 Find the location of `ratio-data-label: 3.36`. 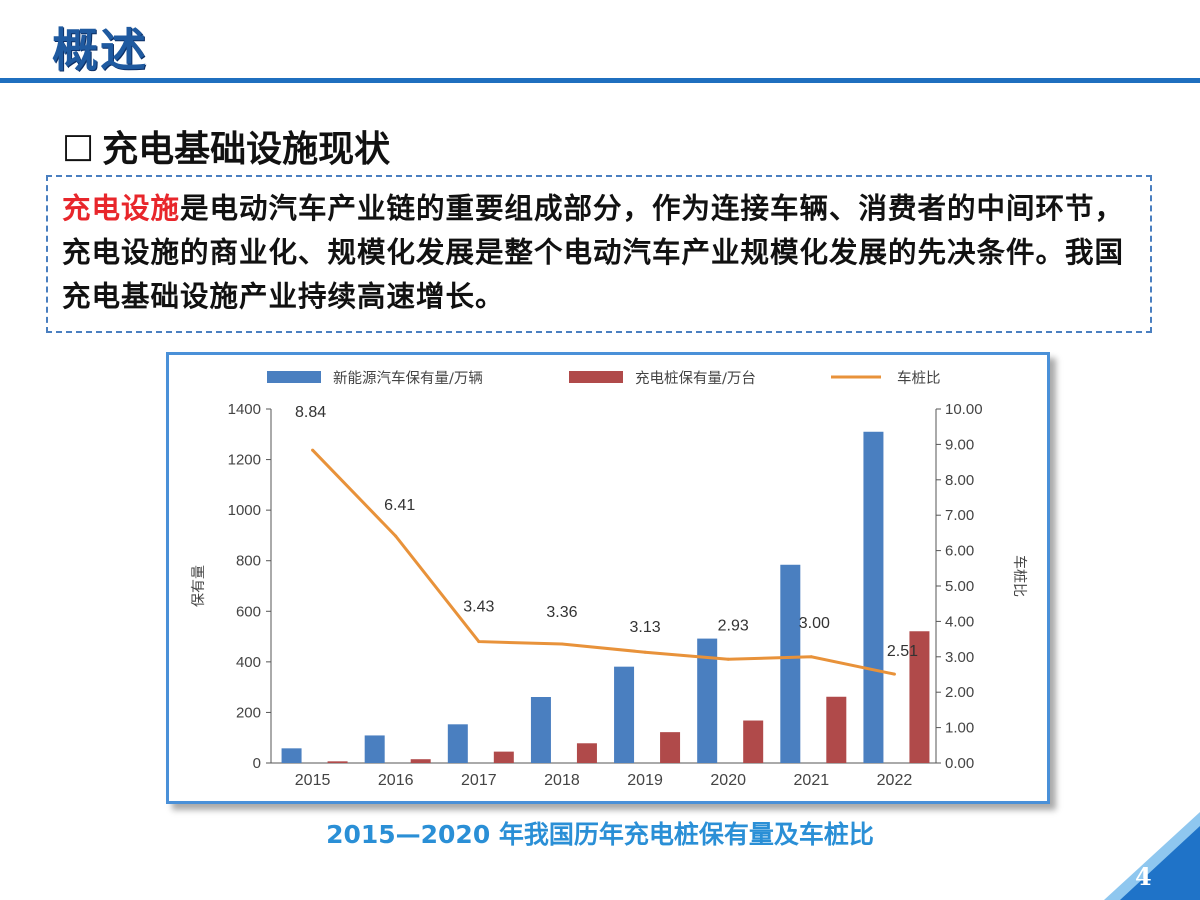

ratio-data-label: 3.36 is located at coordinates (561, 612).